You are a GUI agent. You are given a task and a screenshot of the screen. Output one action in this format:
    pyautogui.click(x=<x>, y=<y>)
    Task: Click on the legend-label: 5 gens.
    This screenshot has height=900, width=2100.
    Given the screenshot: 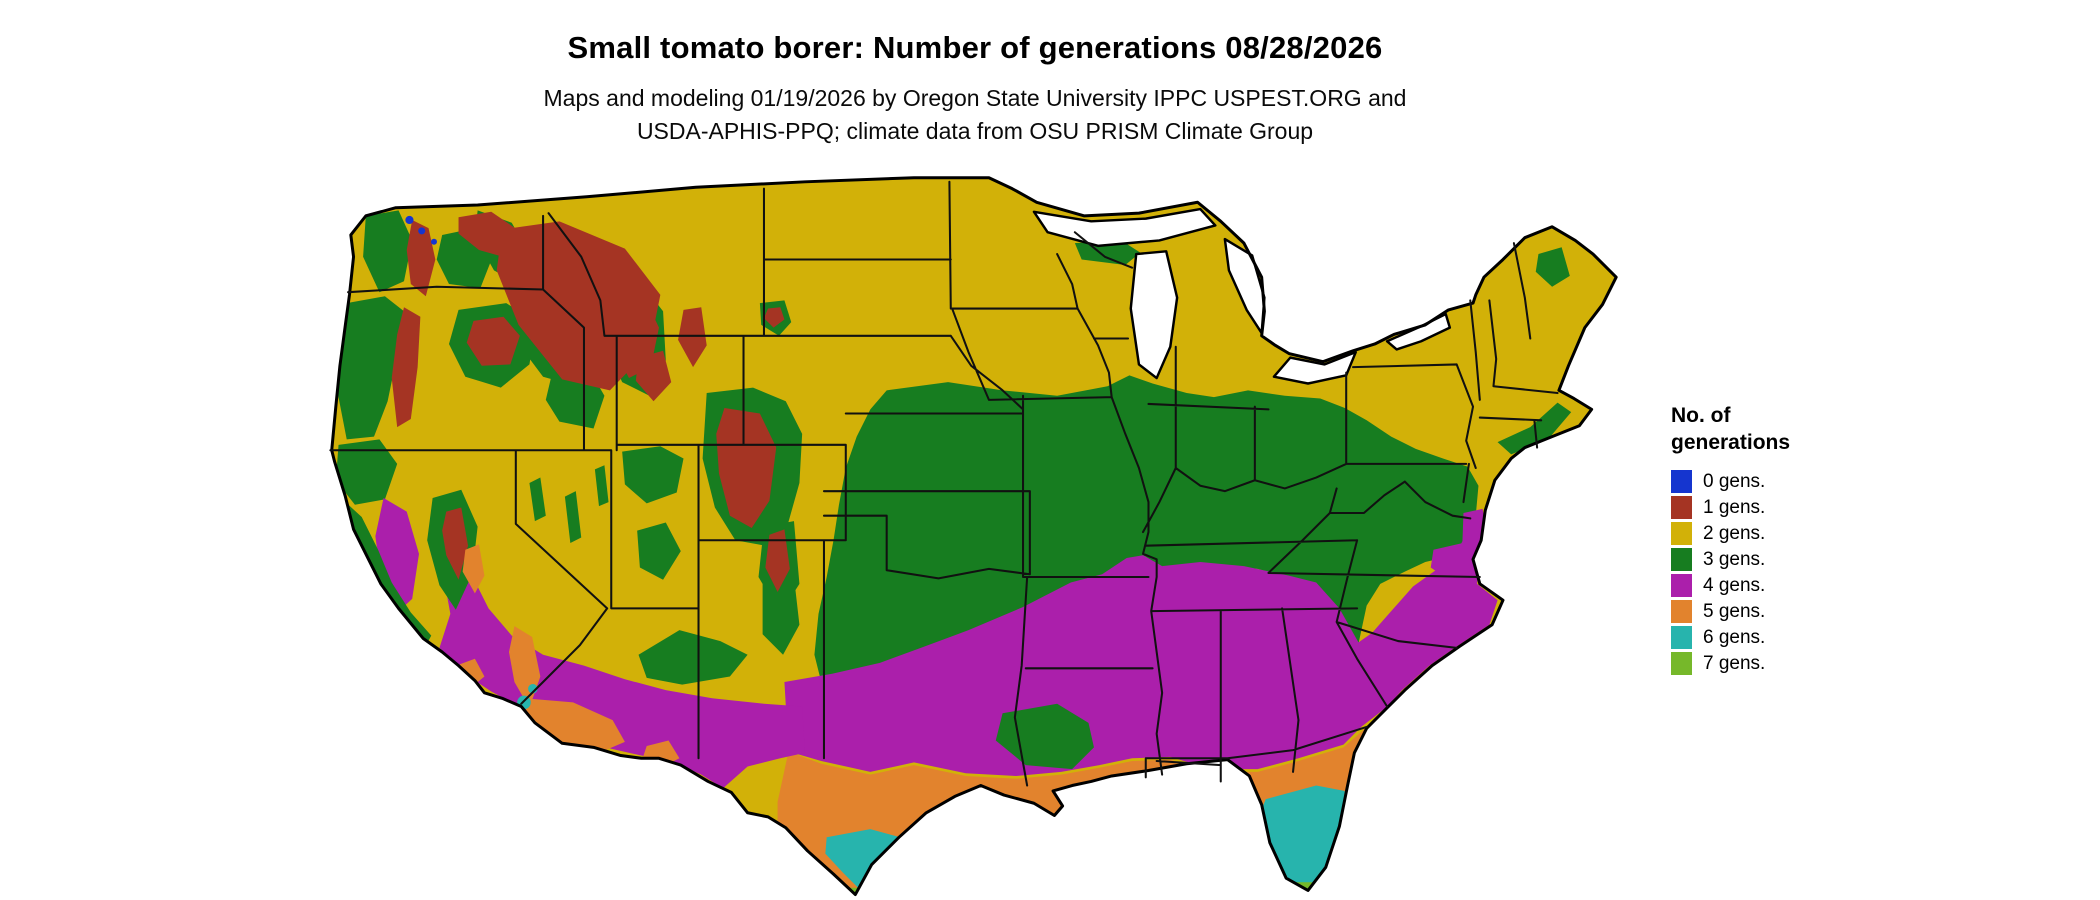 What is the action you would take?
    pyautogui.click(x=1734, y=611)
    